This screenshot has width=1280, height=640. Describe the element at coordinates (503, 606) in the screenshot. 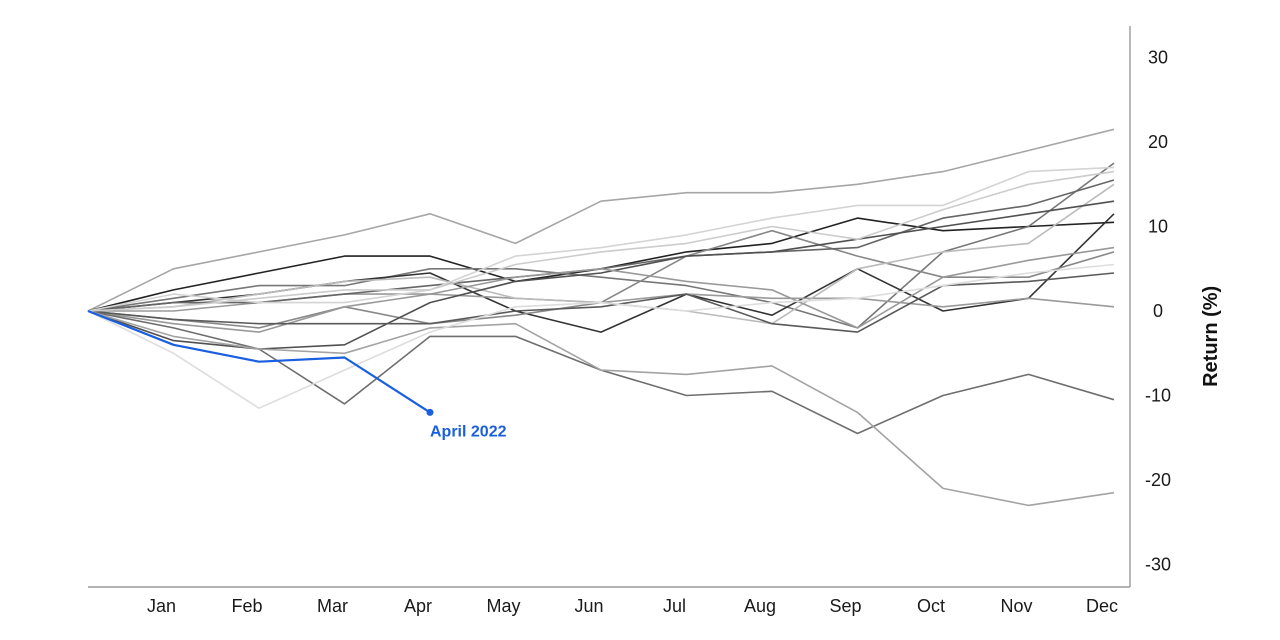

I see `x-tick-label-may: May` at that location.